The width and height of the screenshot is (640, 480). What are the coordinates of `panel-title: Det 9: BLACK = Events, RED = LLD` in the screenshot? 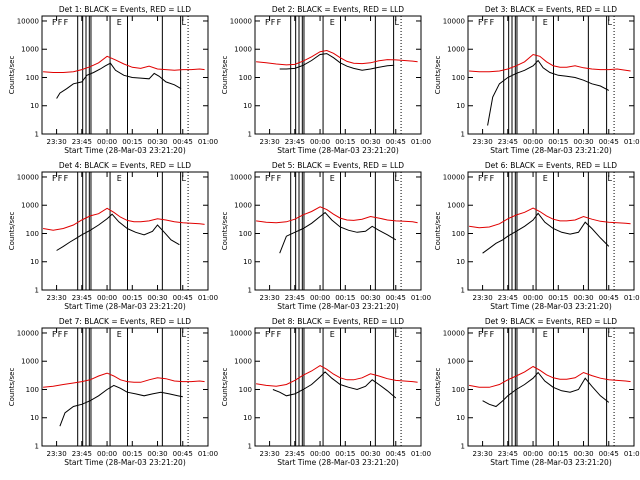 It's located at (551, 321).